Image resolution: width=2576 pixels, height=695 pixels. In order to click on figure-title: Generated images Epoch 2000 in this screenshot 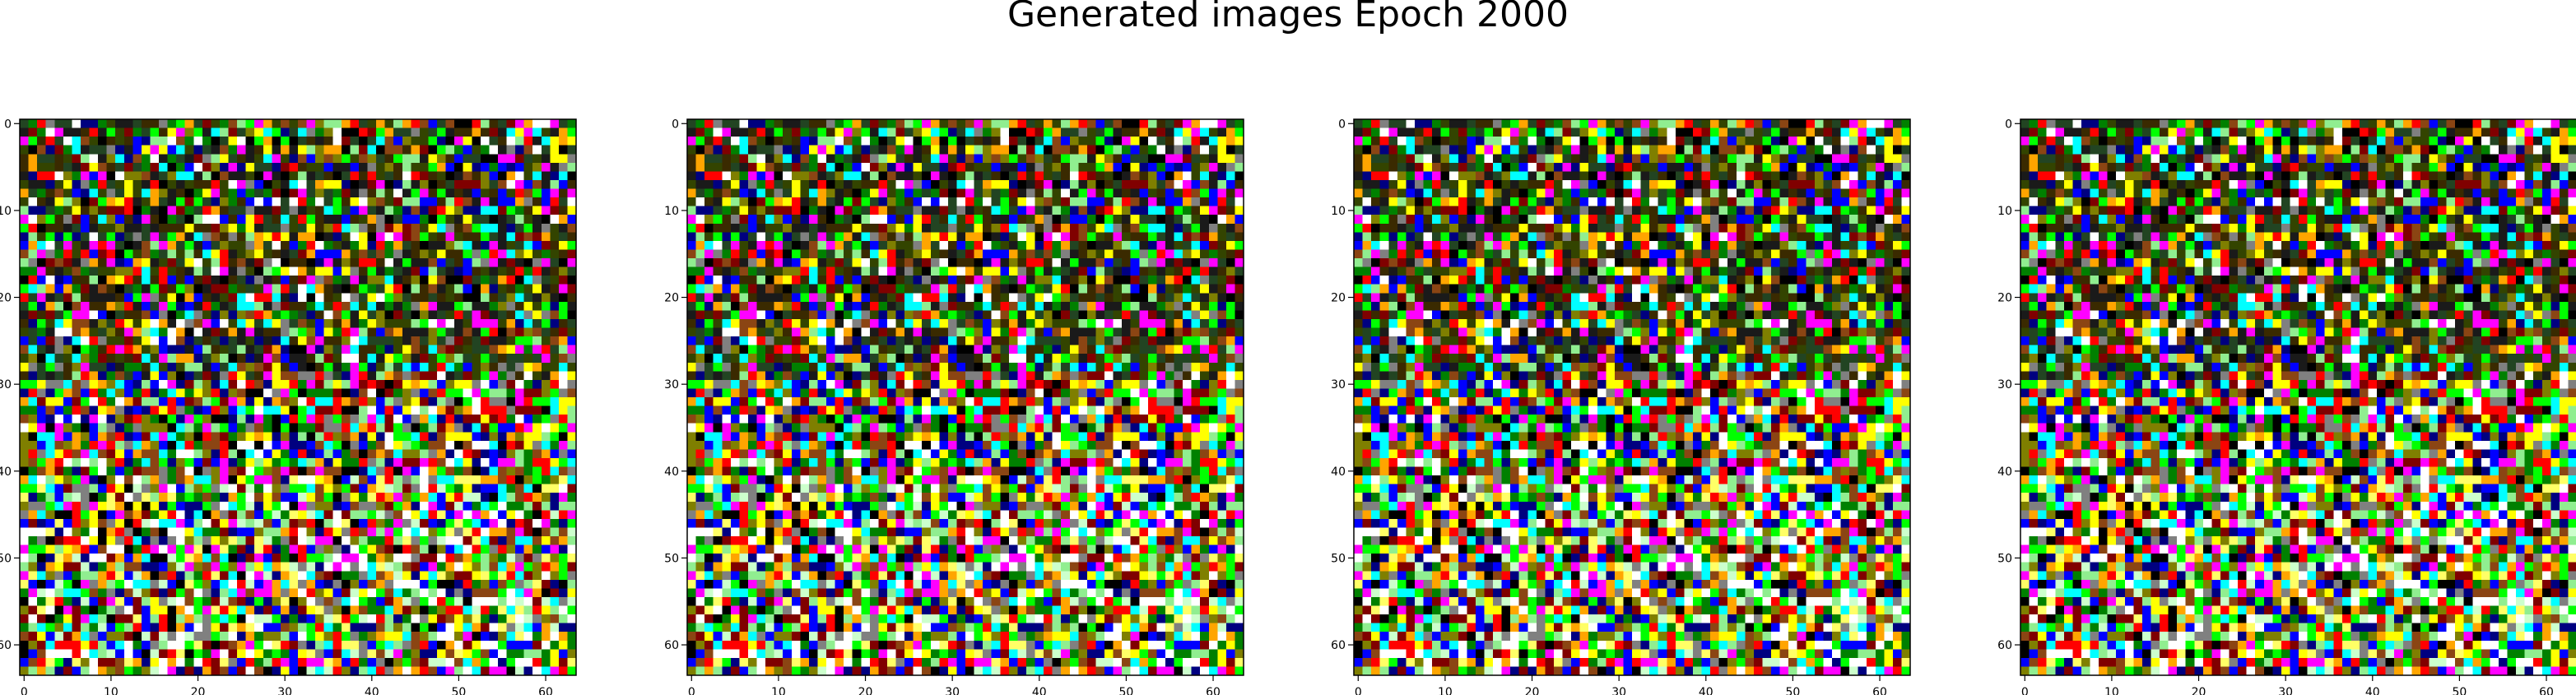, I will do `click(1288, 17)`.